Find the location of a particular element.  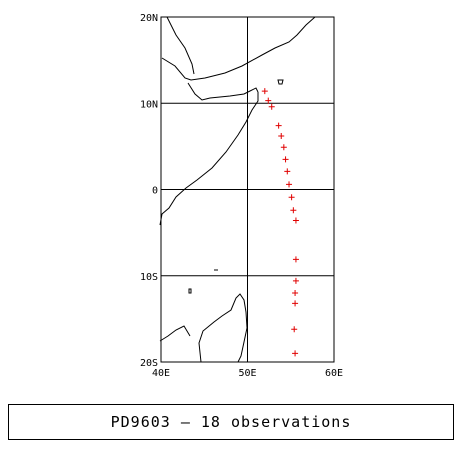

lon-tick-label-0: 40E is located at coordinates (161, 373).